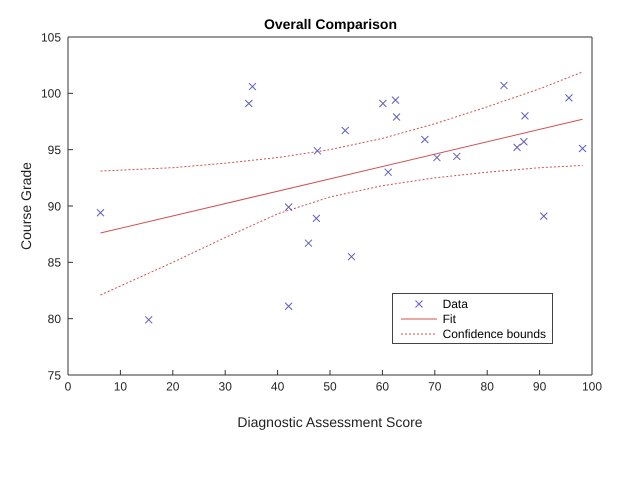 This screenshot has width=618, height=497. I want to click on y-tick-label: 100, so click(51, 93).